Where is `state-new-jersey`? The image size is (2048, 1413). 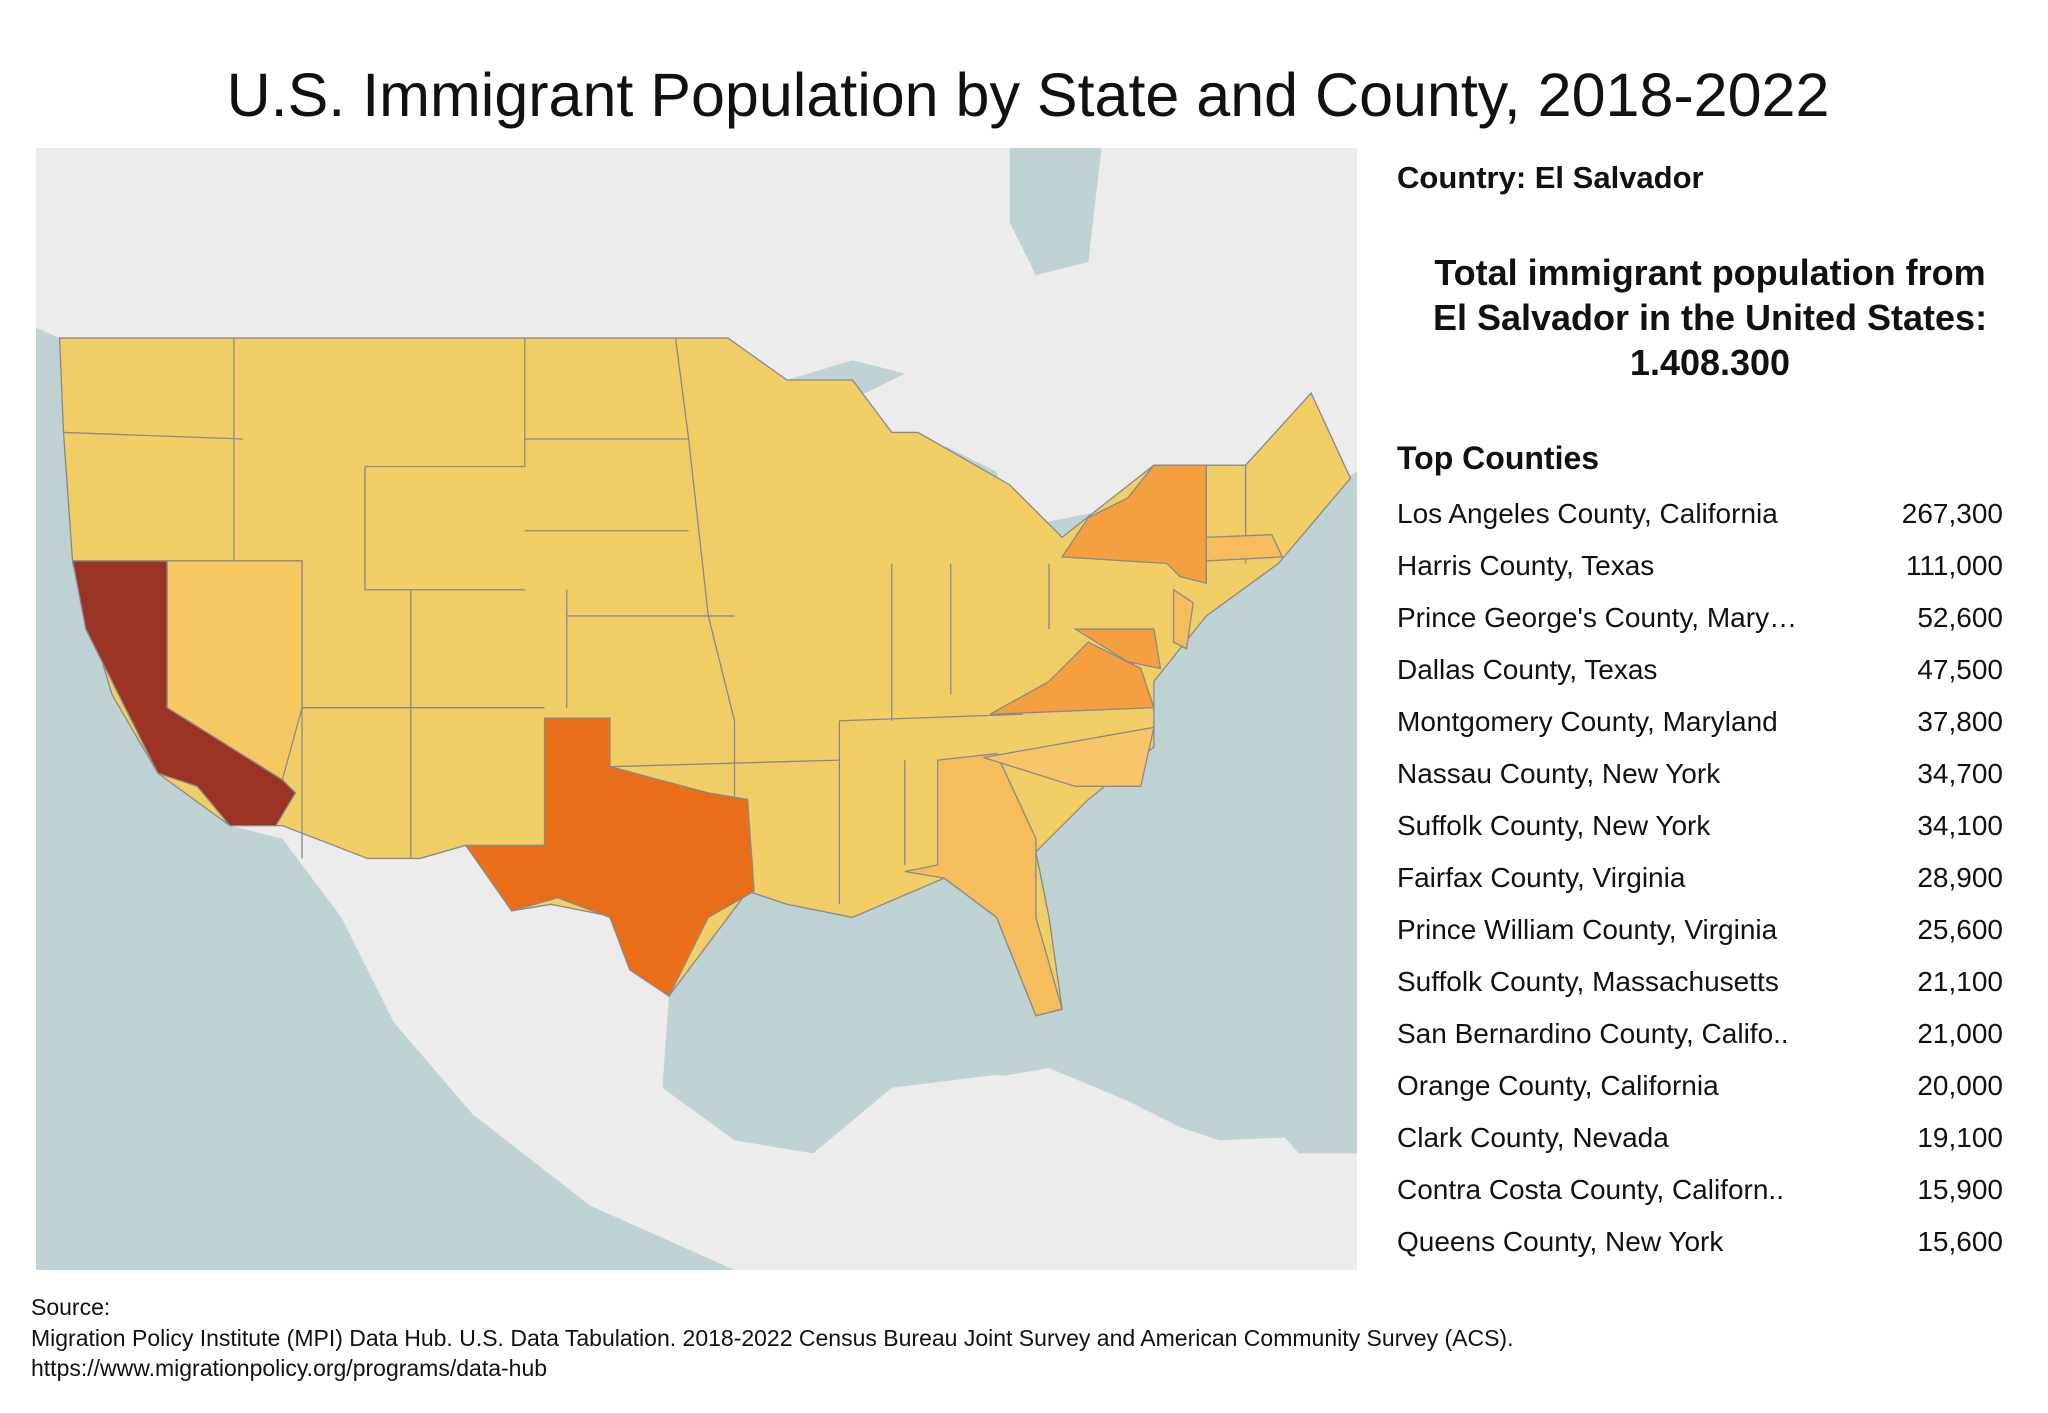 state-new-jersey is located at coordinates (1183, 619).